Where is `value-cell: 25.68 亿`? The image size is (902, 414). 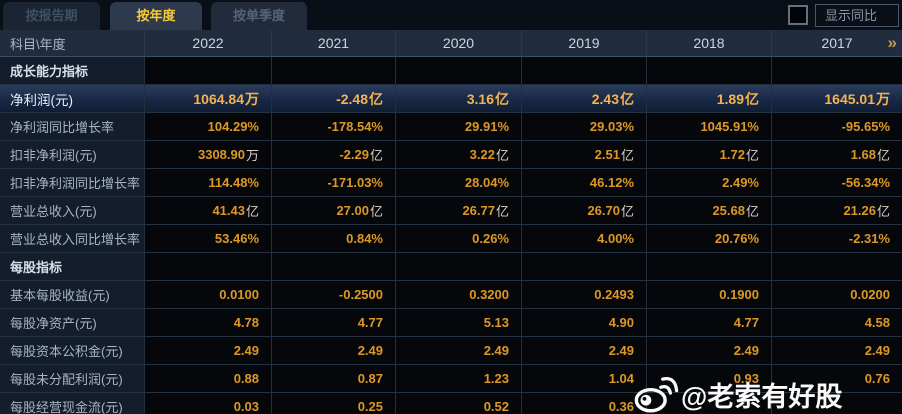
value-cell: 25.68 亿 is located at coordinates (709, 210).